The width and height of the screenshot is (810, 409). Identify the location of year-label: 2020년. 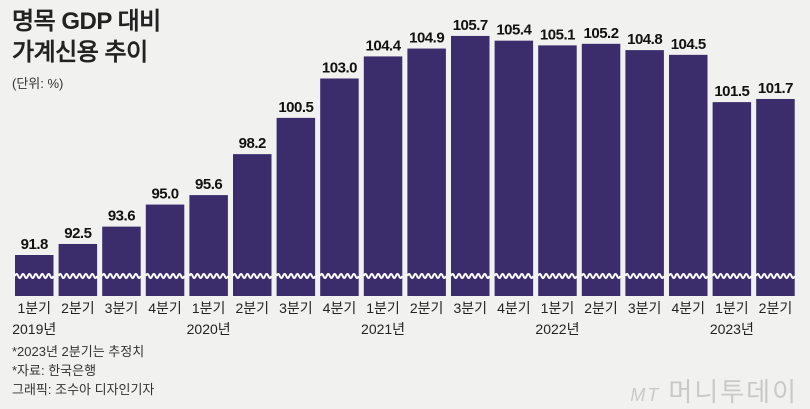
(209, 329).